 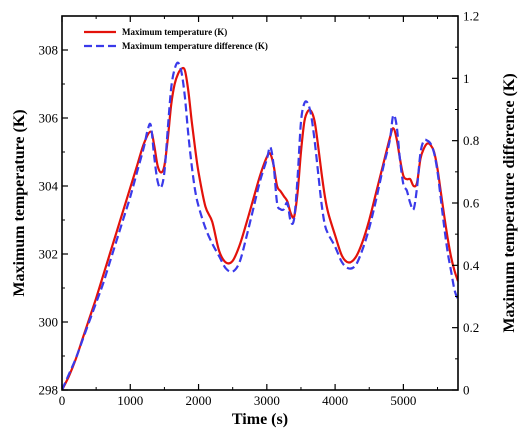 What do you see at coordinates (466, 78) in the screenshot?
I see `y-right-tick-label-1: 1` at bounding box center [466, 78].